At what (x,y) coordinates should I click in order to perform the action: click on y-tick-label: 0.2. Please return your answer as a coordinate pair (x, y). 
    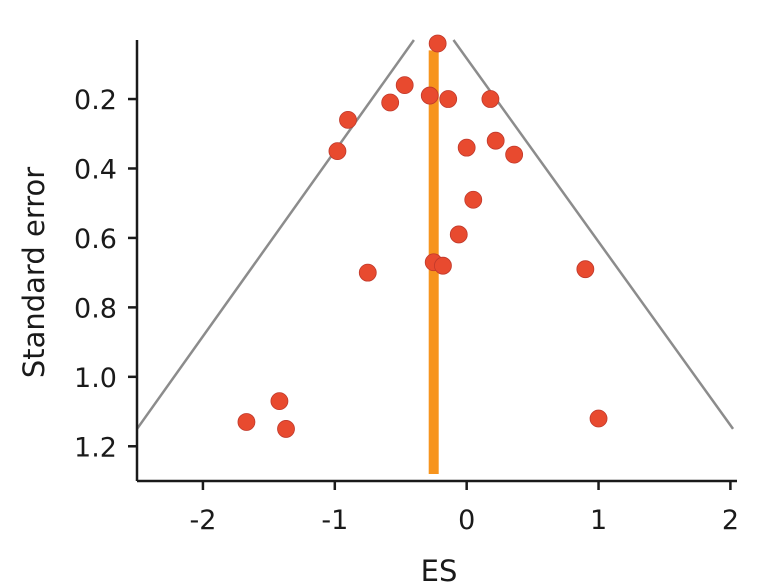
    Looking at the image, I should click on (95, 100).